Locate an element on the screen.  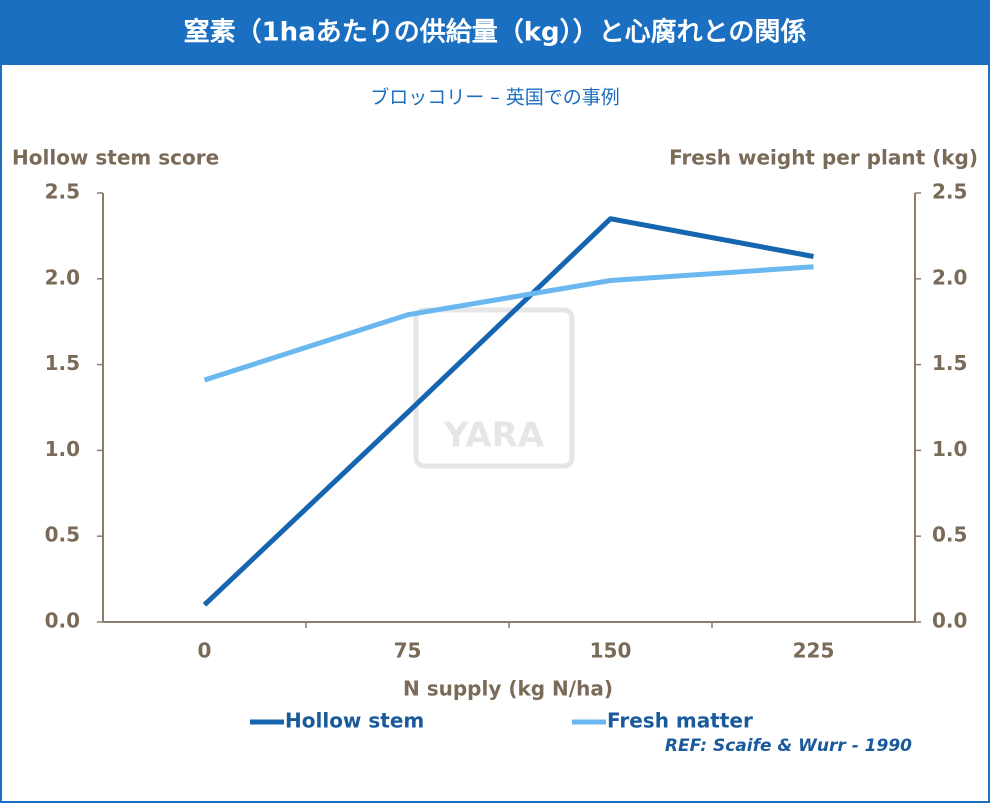
y2-tick-label: 2.0 is located at coordinates (949, 277).